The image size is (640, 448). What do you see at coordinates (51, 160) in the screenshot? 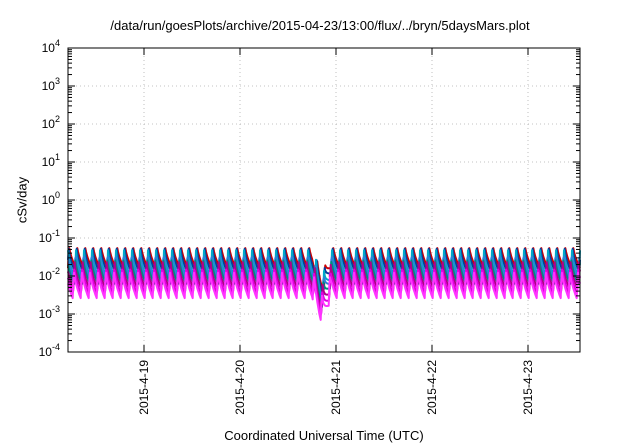
I see `y-tick-label: 10¹` at bounding box center [51, 160].